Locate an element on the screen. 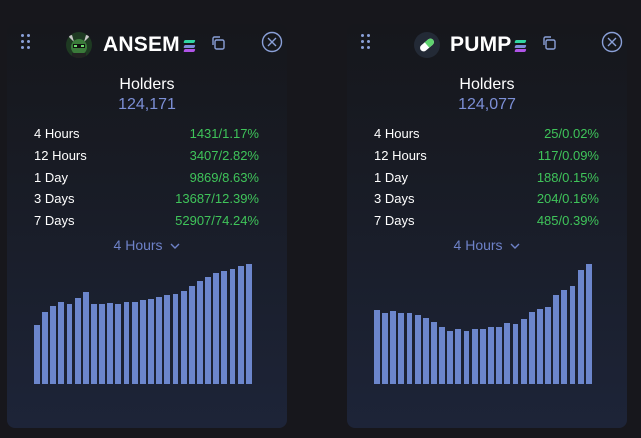 Image resolution: width=641 pixels, height=438 pixels. stat-value: 9869/8.63% is located at coordinates (224, 177).